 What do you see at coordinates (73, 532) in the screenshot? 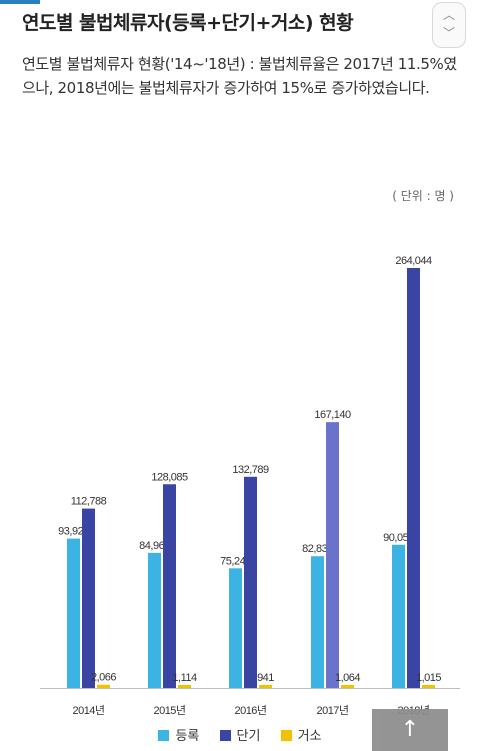
I see `data-label-registered-0: 93,924` at bounding box center [73, 532].